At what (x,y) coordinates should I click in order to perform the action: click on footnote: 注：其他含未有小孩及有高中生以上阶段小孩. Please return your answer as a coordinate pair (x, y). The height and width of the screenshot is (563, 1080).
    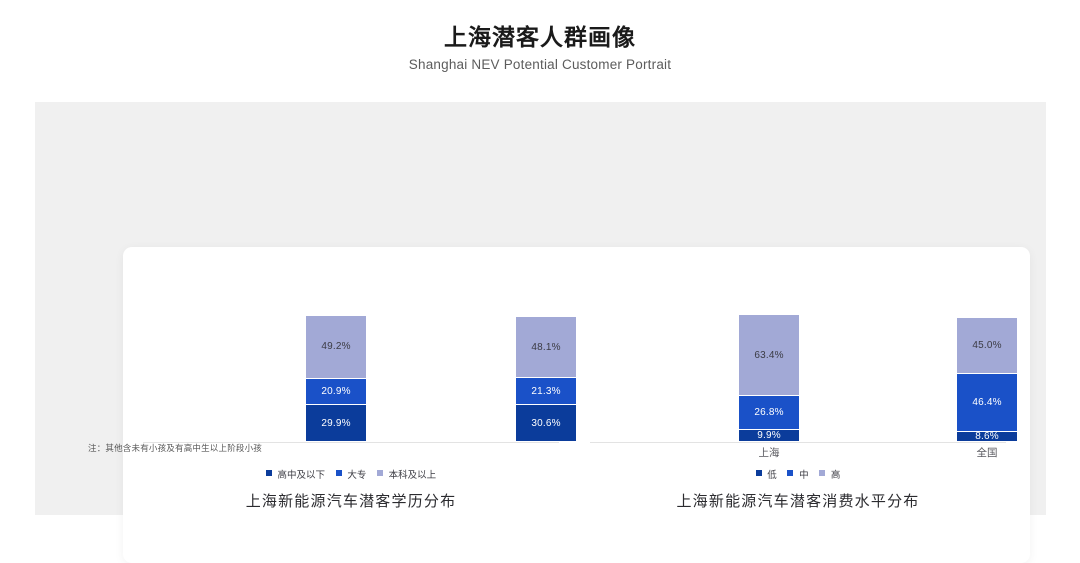
    Looking at the image, I should click on (175, 448).